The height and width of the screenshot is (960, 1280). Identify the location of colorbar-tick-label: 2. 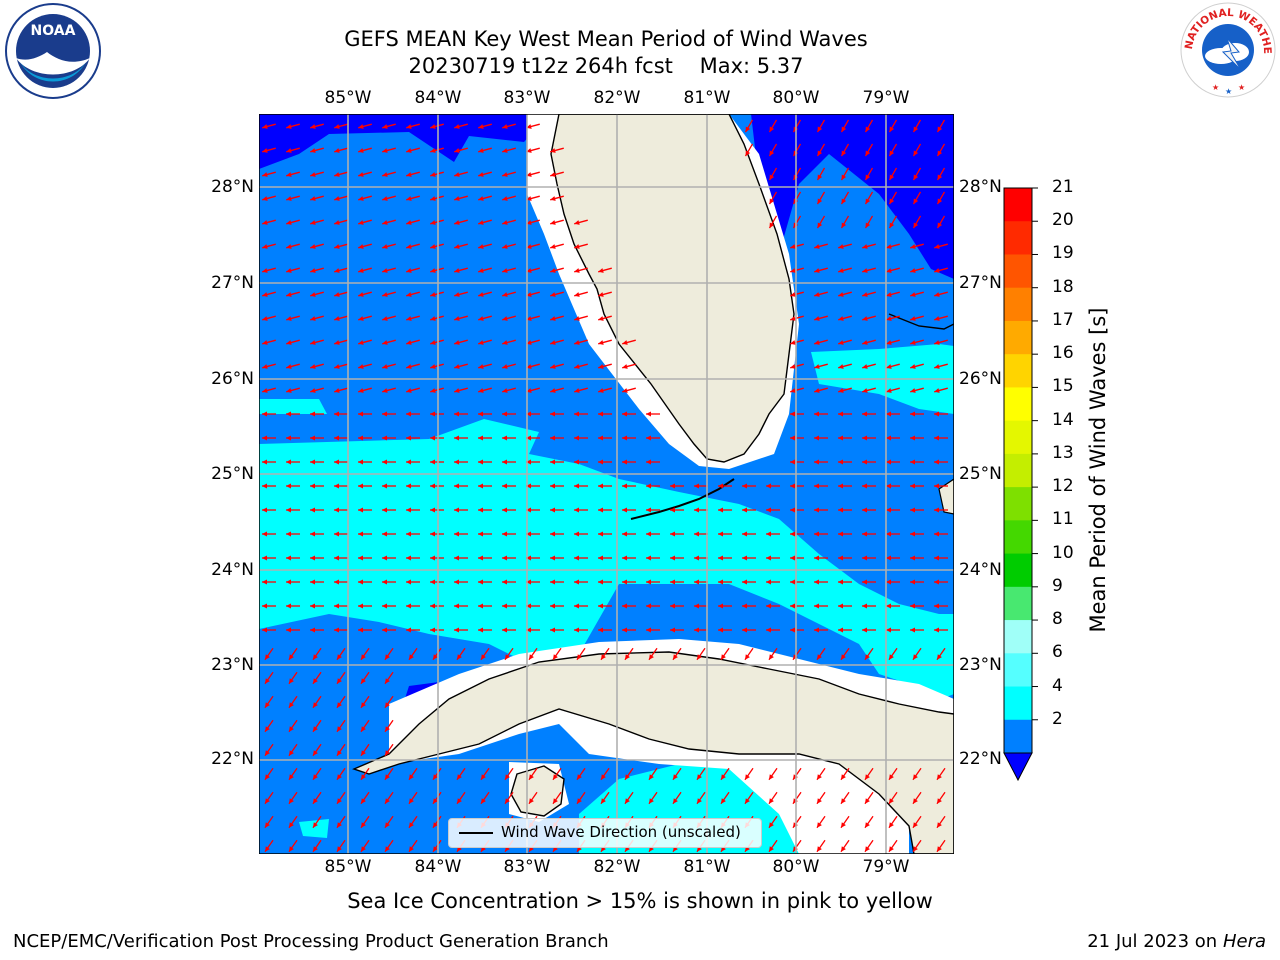
(1057, 718).